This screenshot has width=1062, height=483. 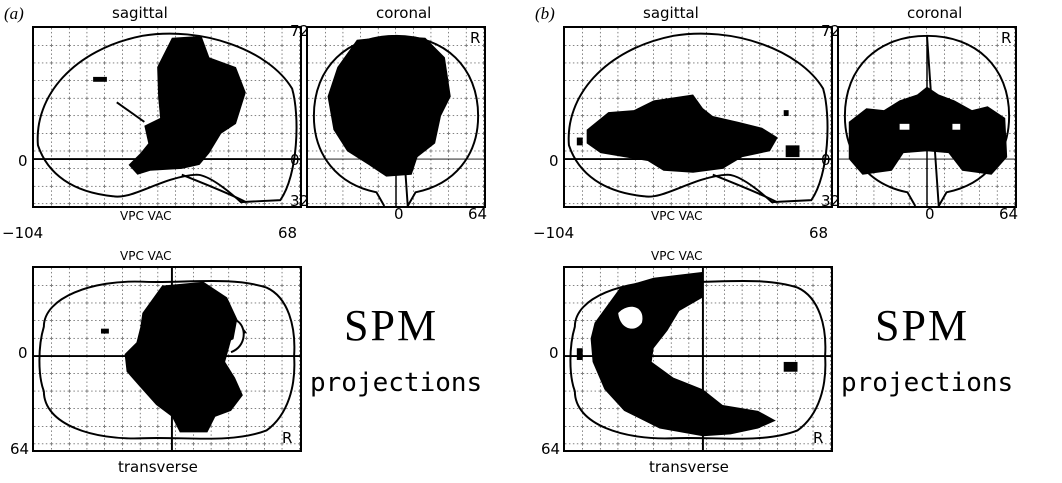 What do you see at coordinates (14, 13) in the screenshot?
I see `panel-label: (a)` at bounding box center [14, 13].